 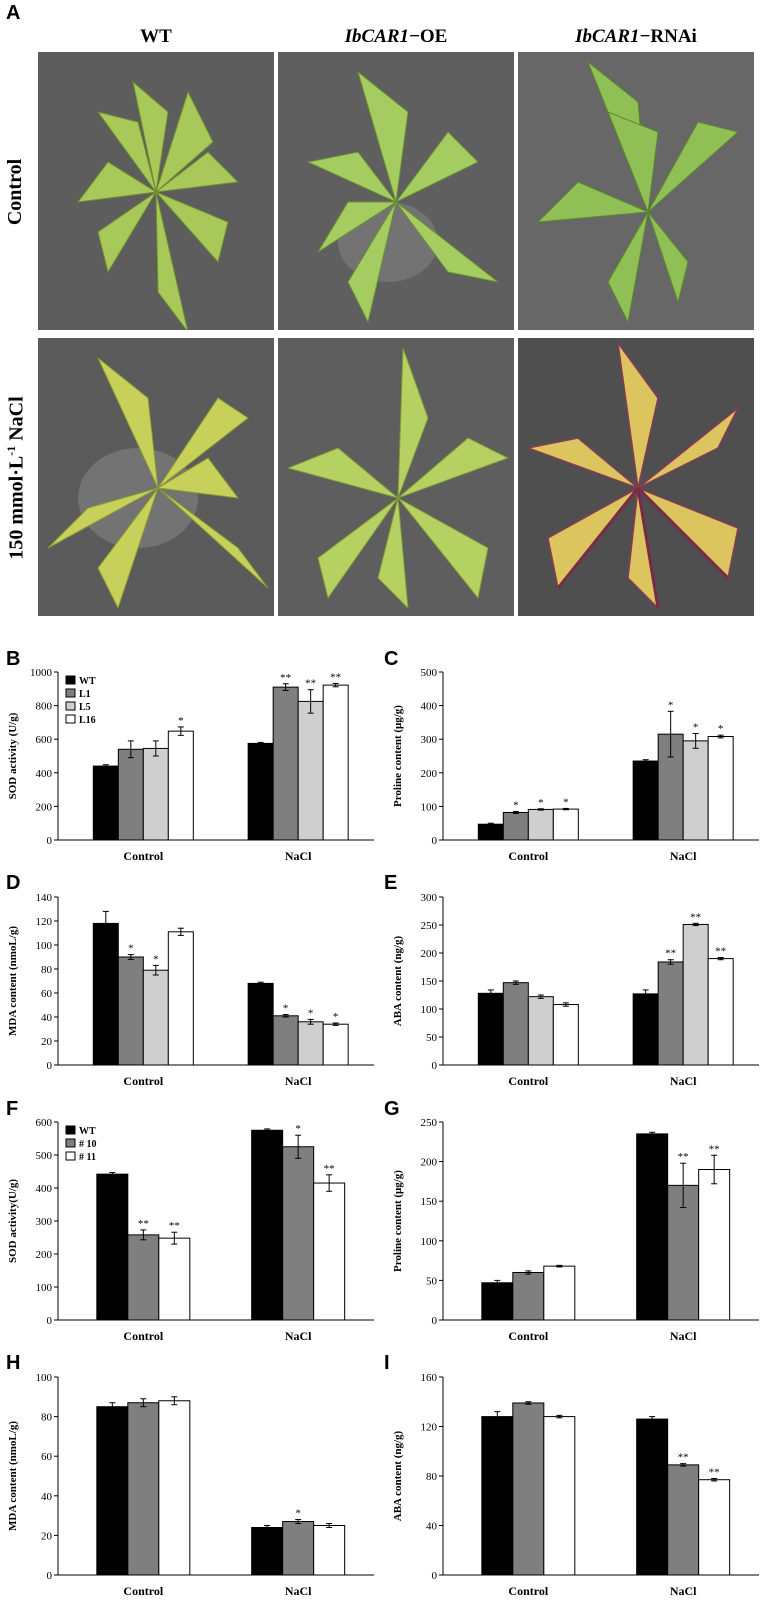 What do you see at coordinates (429, 926) in the screenshot?
I see `y-tick-label: 250` at bounding box center [429, 926].